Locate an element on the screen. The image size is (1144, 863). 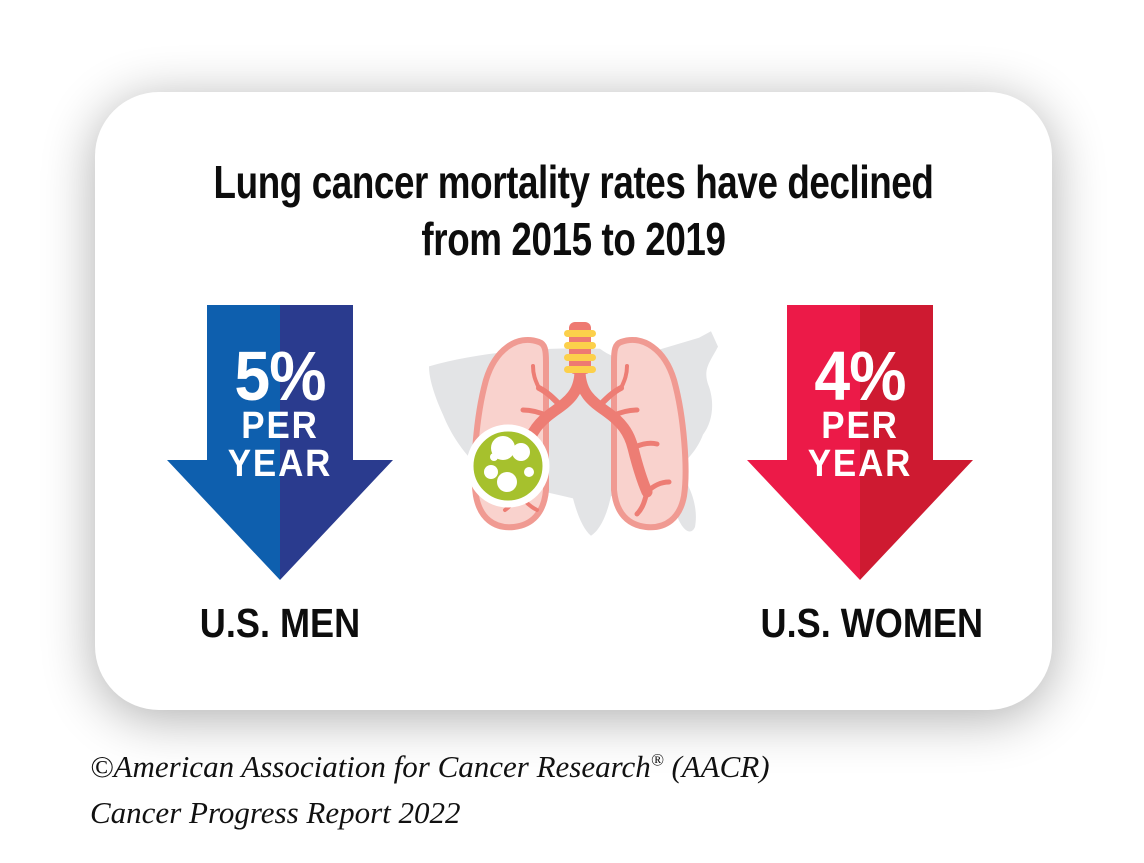
women-year-label: YEAR is located at coordinates (860, 464).